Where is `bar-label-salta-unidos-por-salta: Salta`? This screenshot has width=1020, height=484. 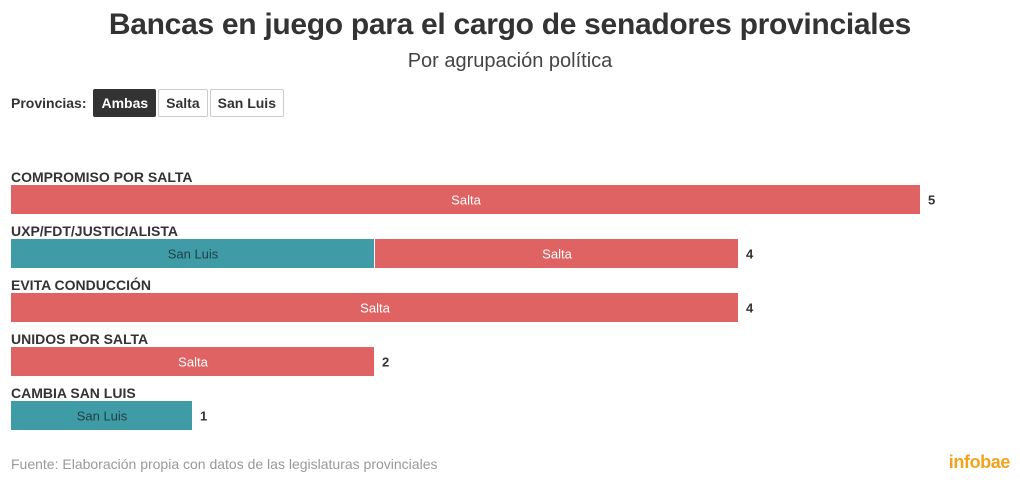
bar-label-salta-unidos-por-salta: Salta is located at coordinates (193, 362).